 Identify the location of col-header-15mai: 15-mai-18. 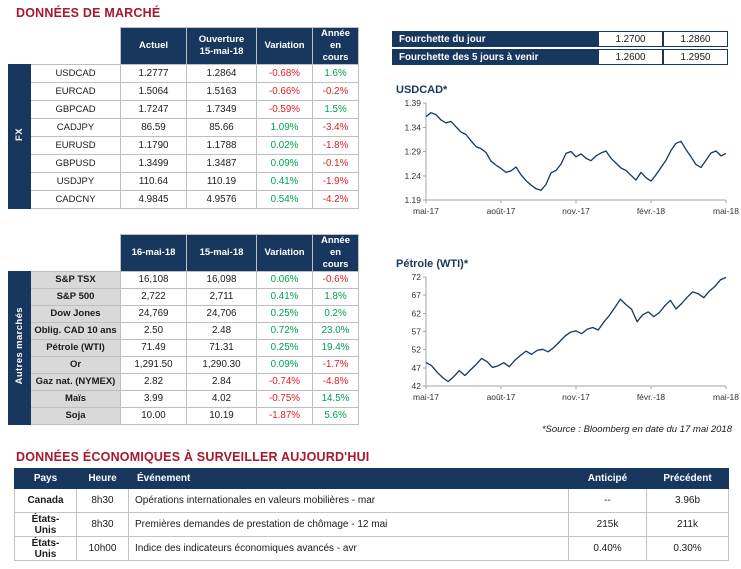
(221, 253).